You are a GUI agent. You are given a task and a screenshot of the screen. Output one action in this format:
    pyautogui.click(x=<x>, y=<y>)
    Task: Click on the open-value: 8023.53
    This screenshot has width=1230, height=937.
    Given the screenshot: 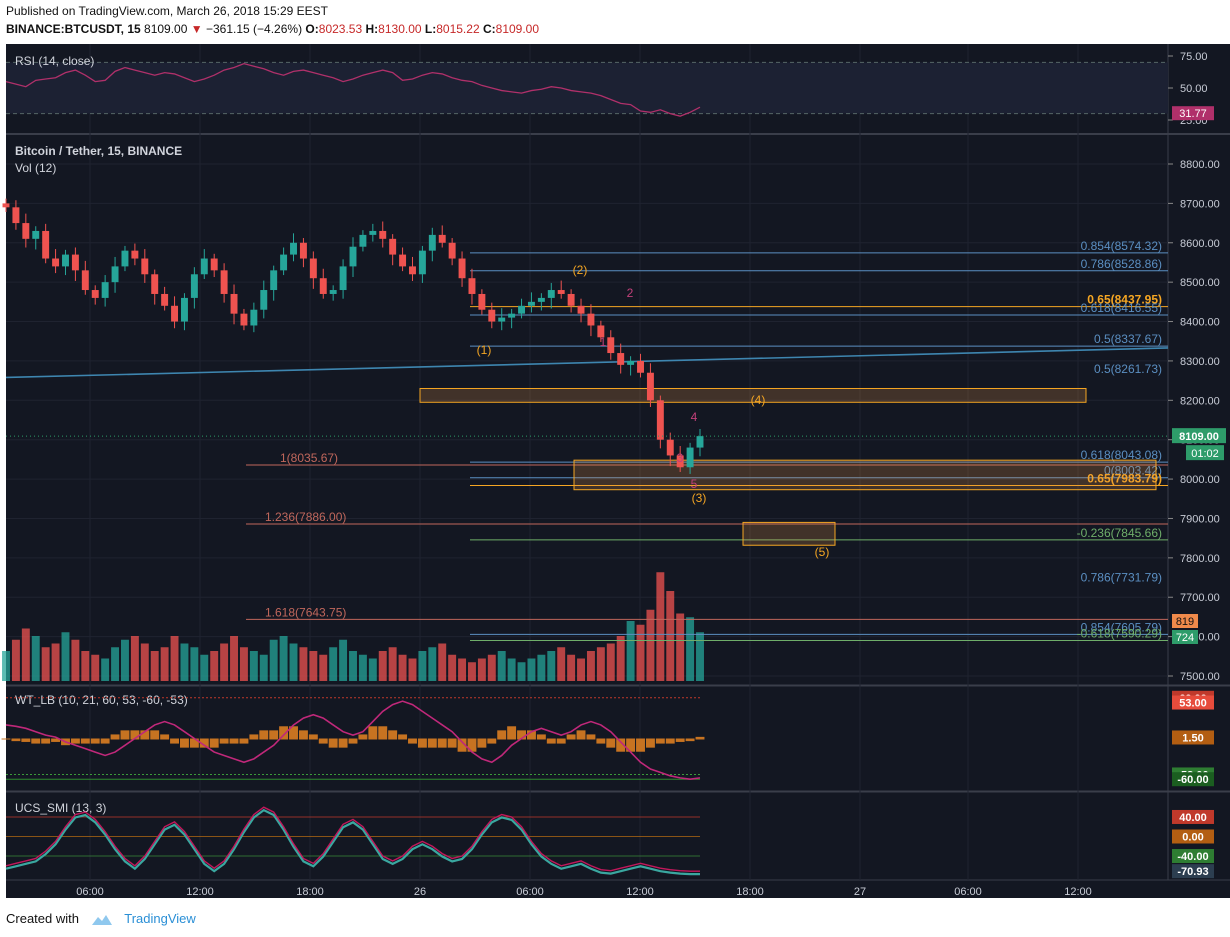 What is the action you would take?
    pyautogui.click(x=340, y=29)
    